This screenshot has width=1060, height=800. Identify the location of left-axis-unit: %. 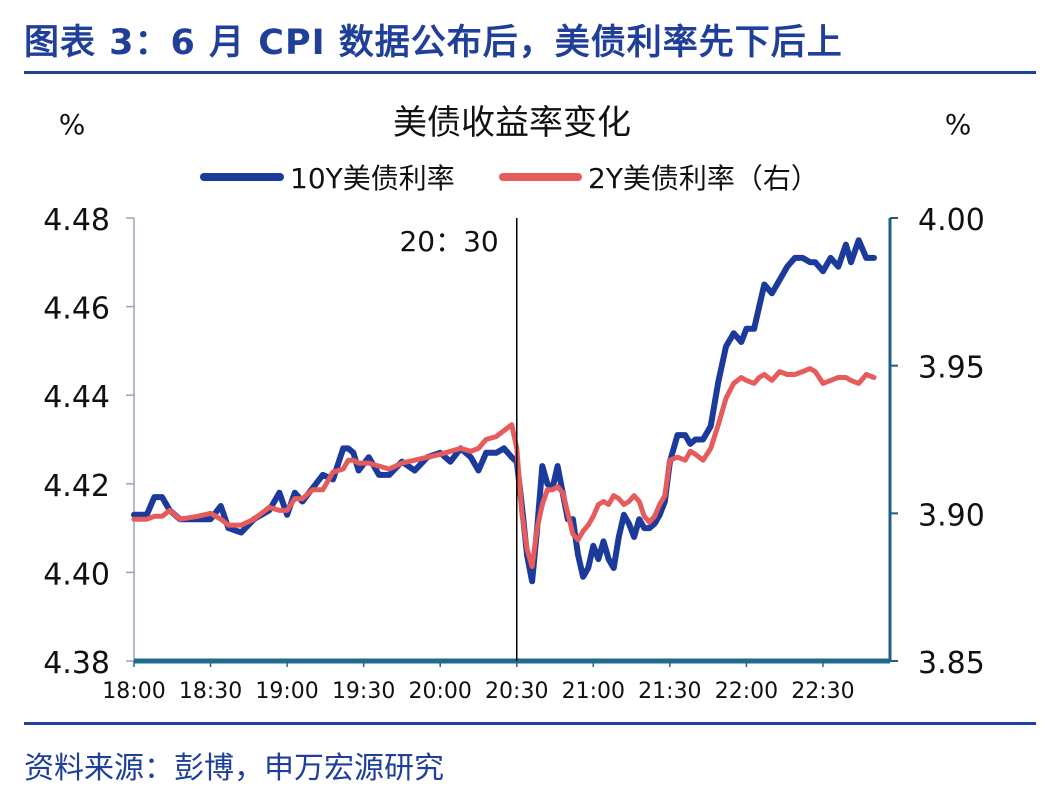
(72, 124).